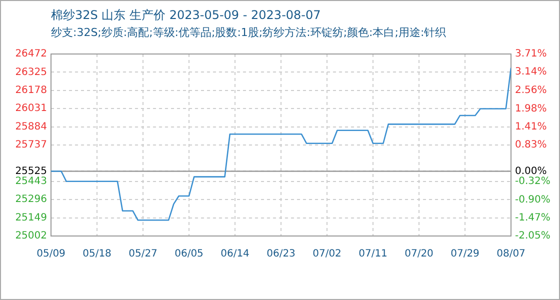 Image resolution: width=560 pixels, height=300 pixels. I want to click on y2-tick-label: -0.32%, so click(532, 181).